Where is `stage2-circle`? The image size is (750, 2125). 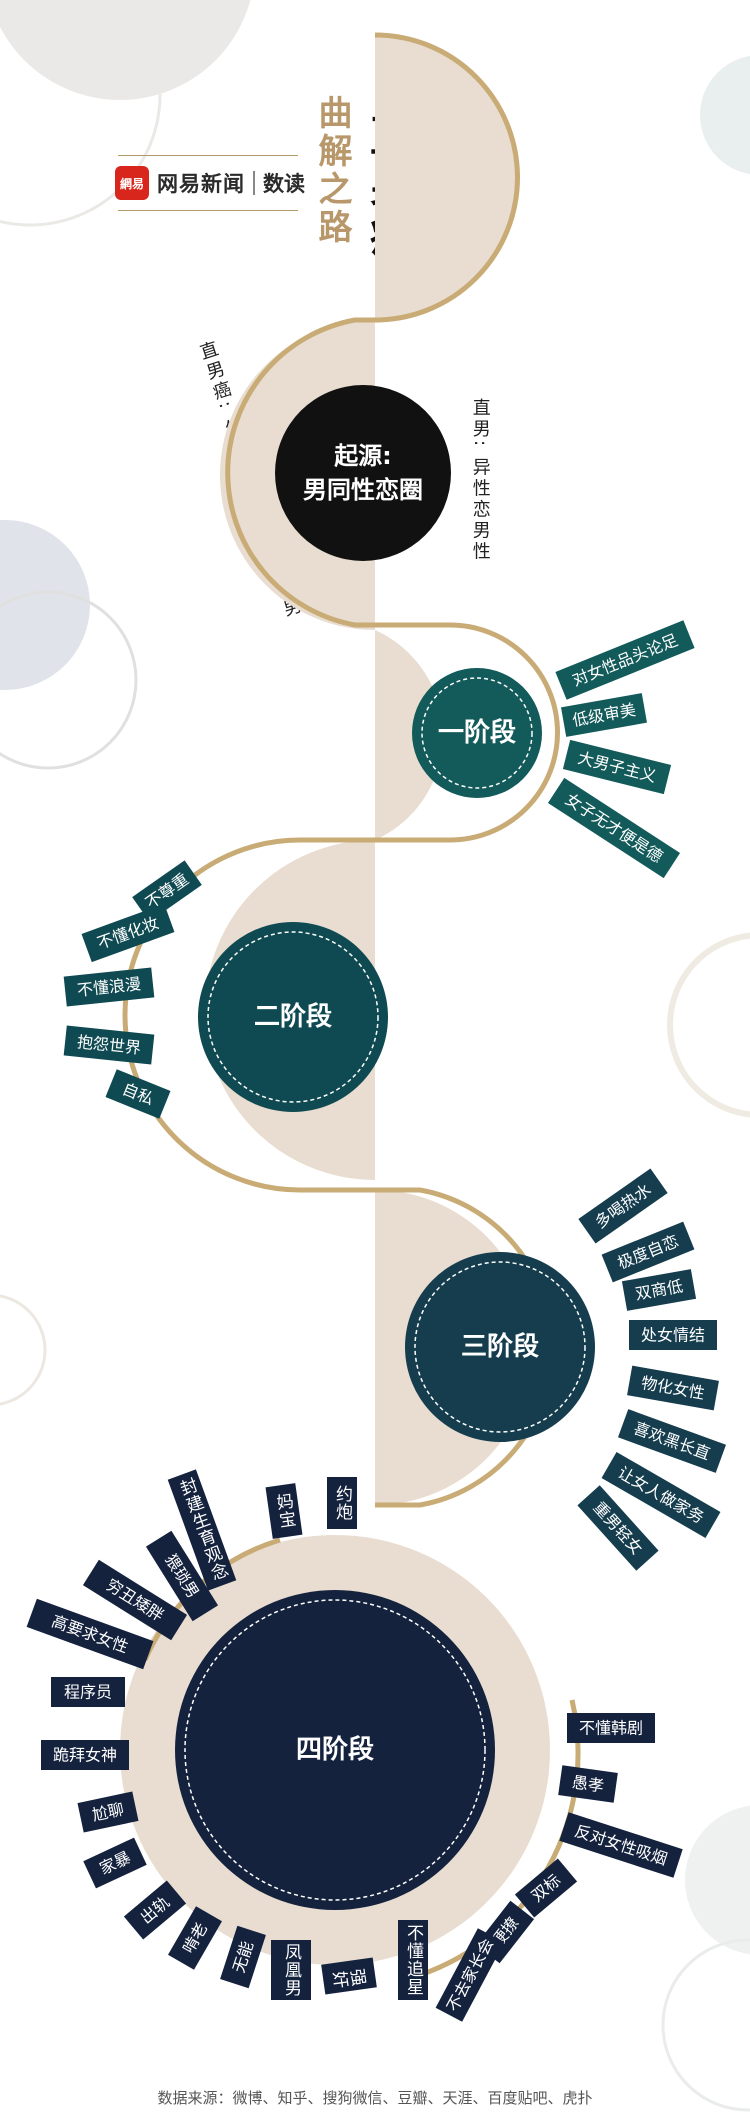
stage2-circle is located at coordinates (293, 1017).